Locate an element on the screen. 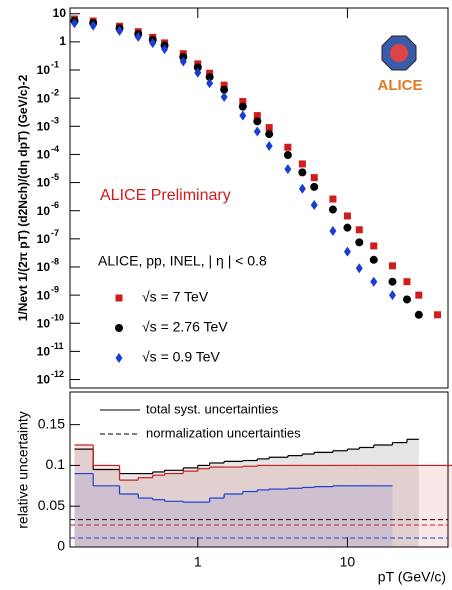 The width and height of the screenshot is (452, 590). y-tick-label: 0.15 is located at coordinates (51, 423).